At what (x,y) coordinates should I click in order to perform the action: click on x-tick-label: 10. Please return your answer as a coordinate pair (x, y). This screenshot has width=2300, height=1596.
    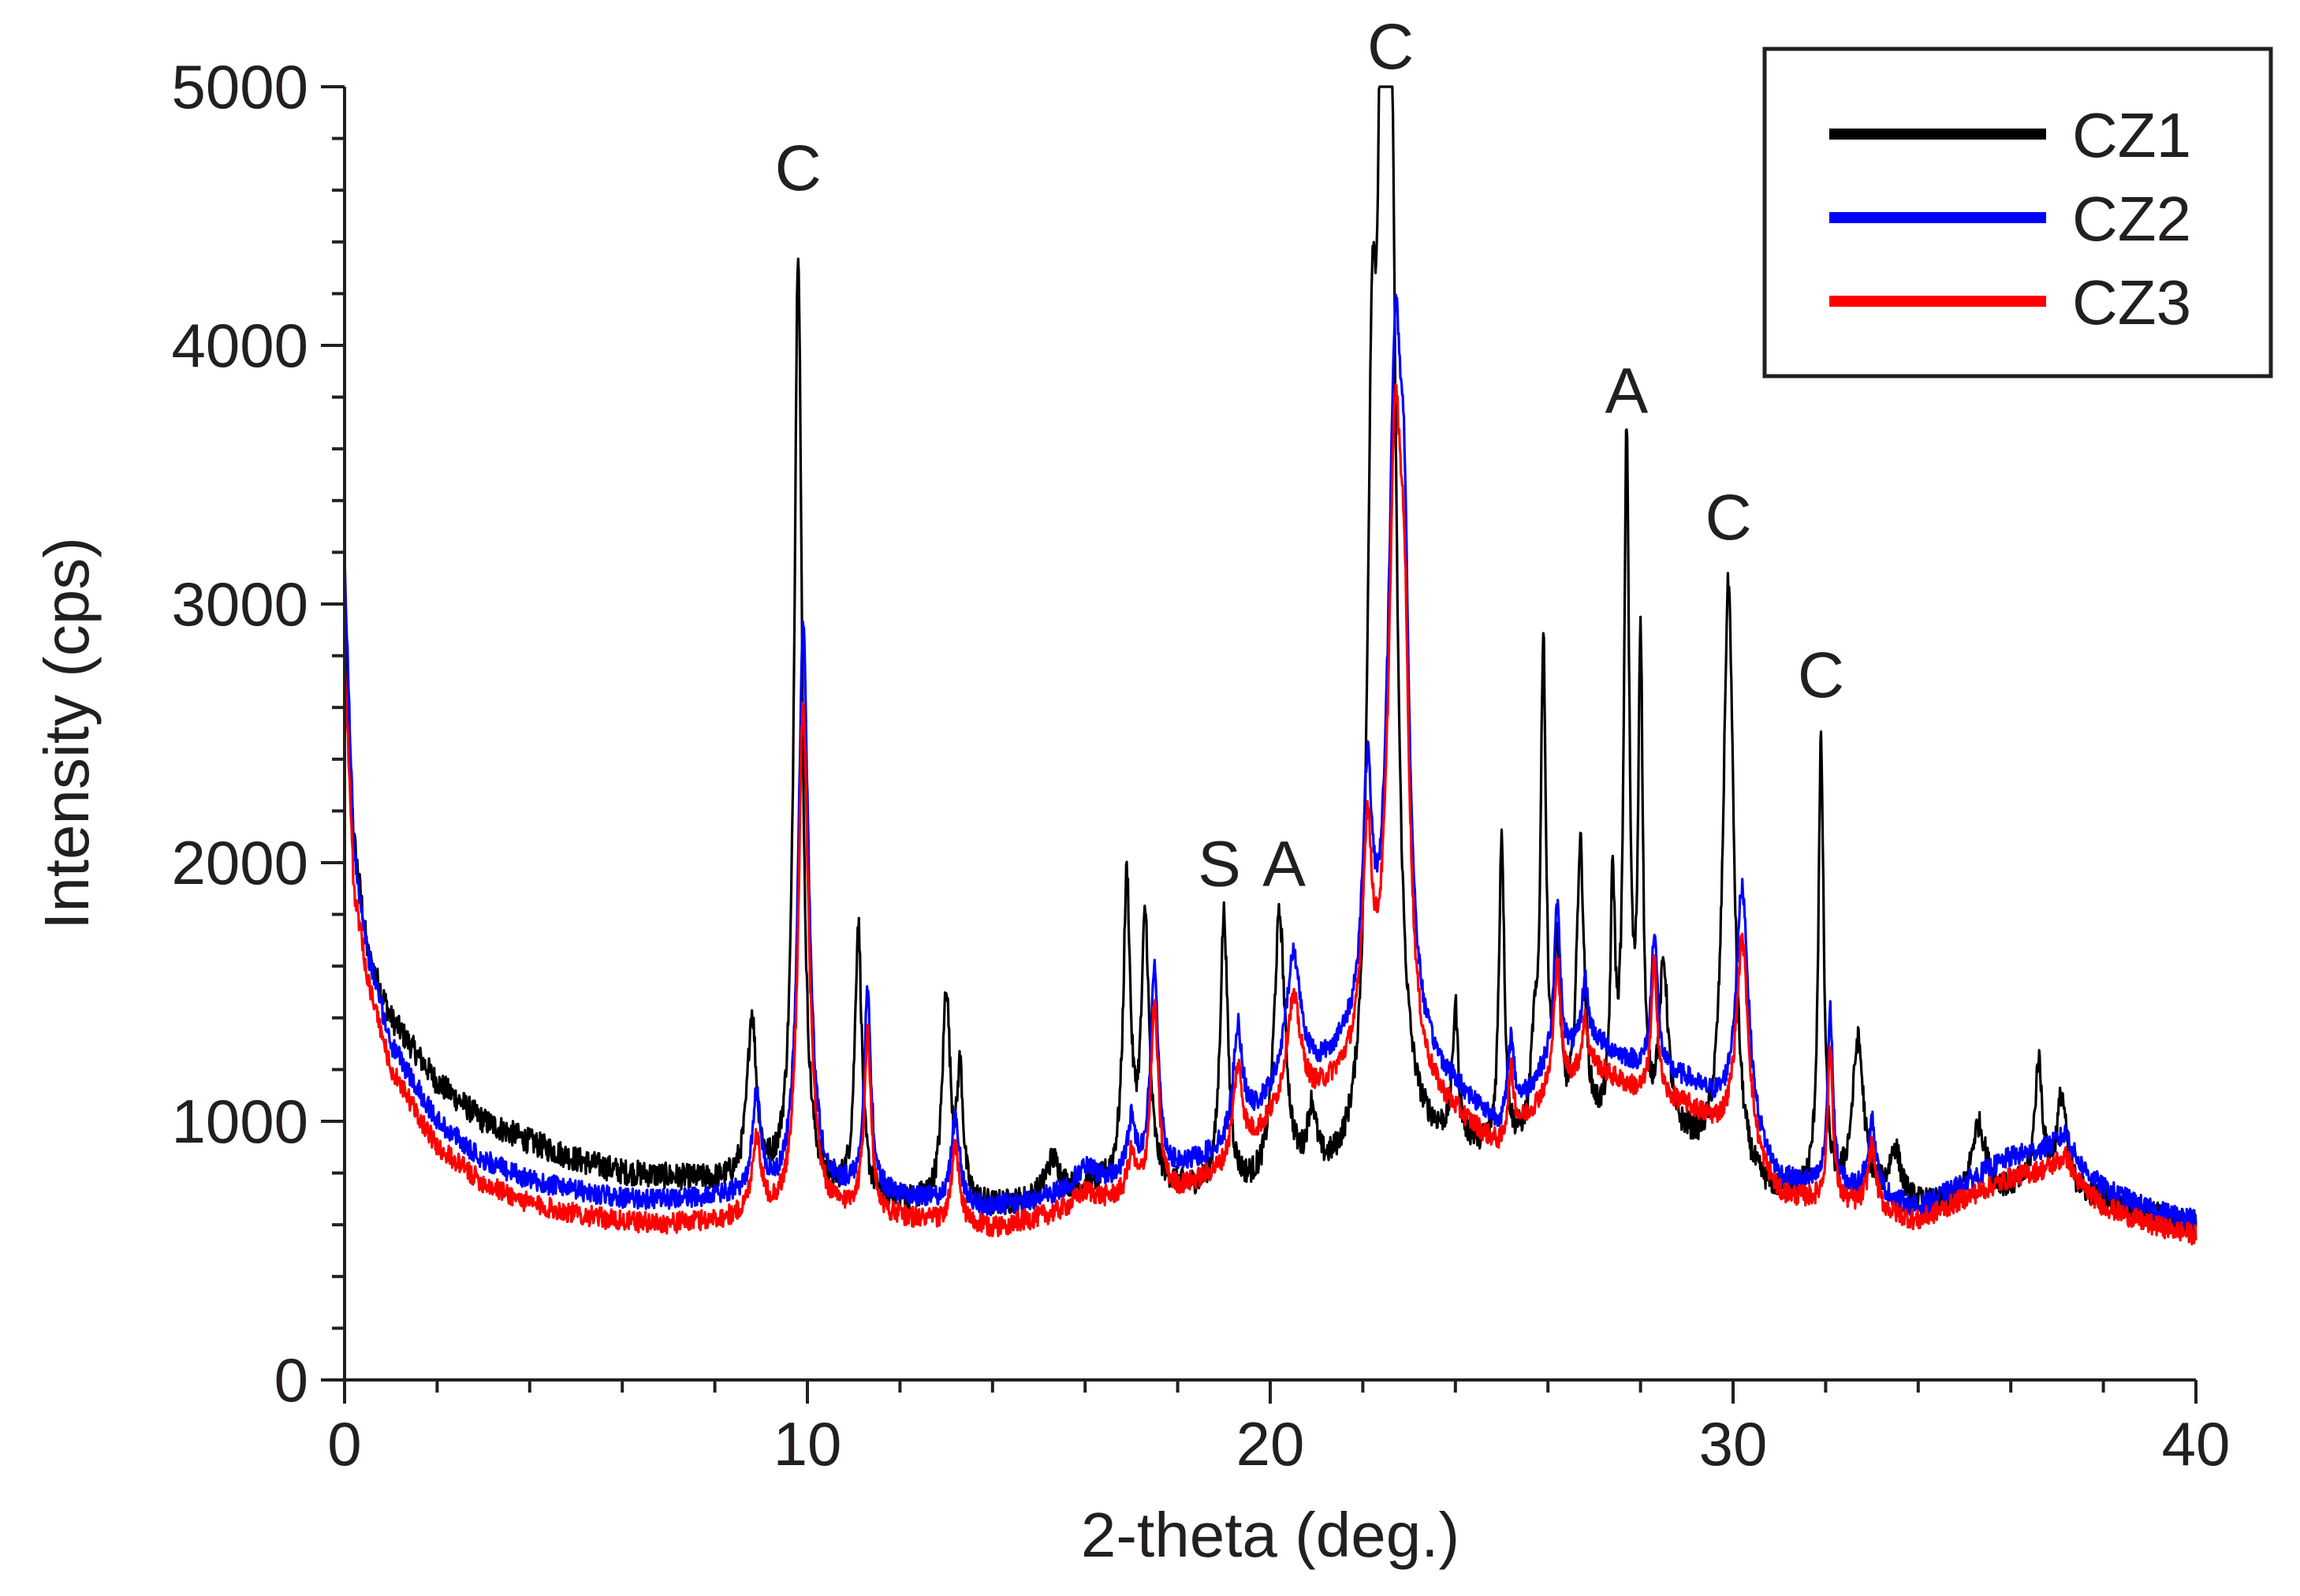
    Looking at the image, I should click on (808, 1444).